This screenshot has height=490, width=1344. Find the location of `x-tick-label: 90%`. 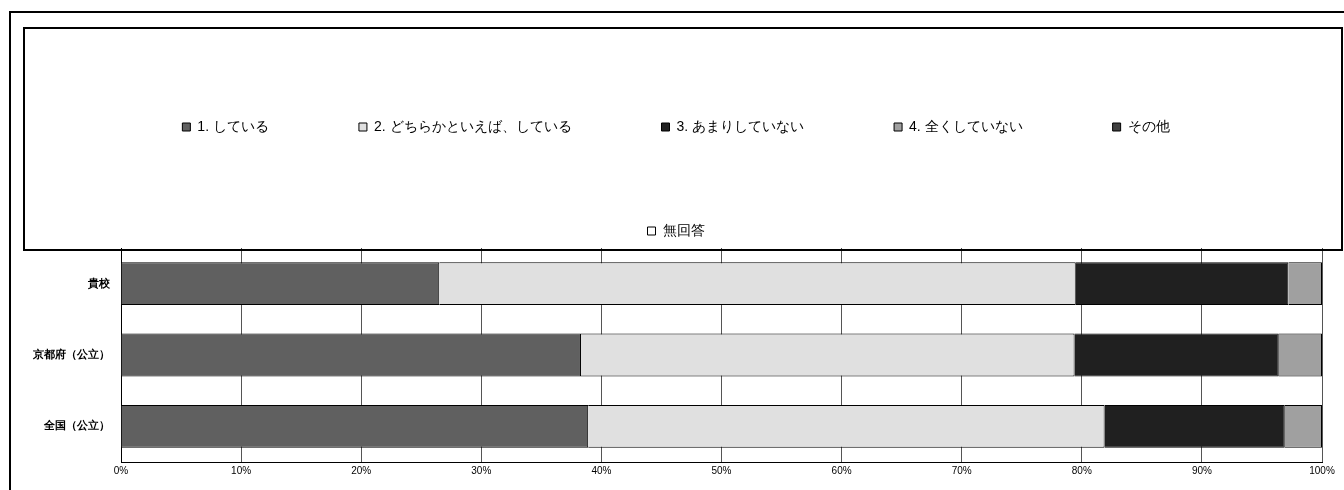

x-tick-label: 90% is located at coordinates (1202, 470).